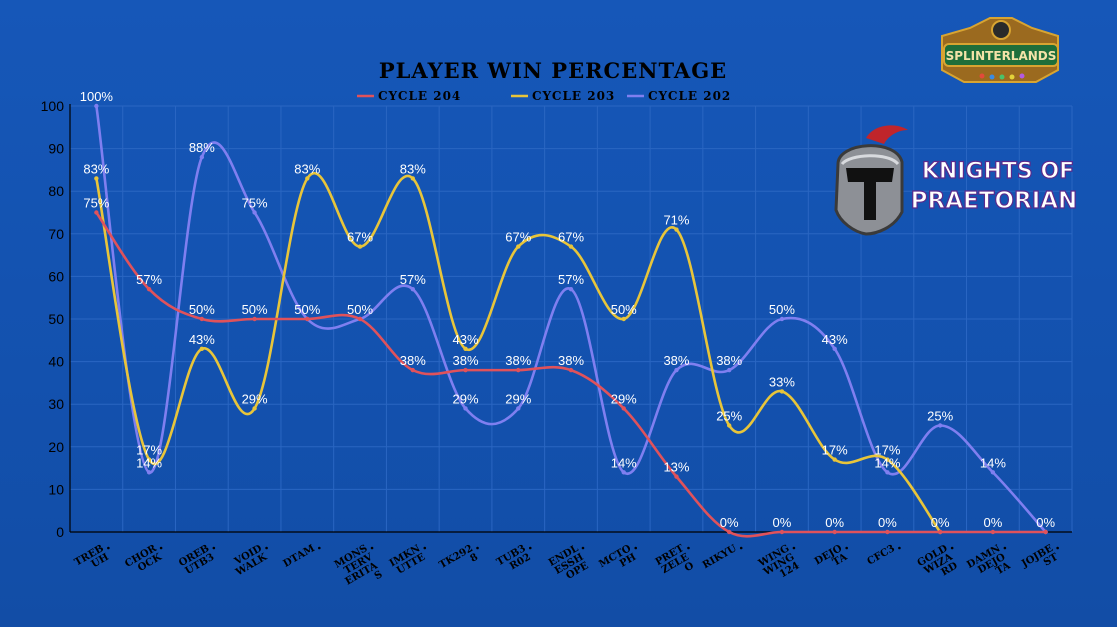  What do you see at coordinates (880, 555) in the screenshot?
I see `x-tick-label: CFC3` at bounding box center [880, 555].